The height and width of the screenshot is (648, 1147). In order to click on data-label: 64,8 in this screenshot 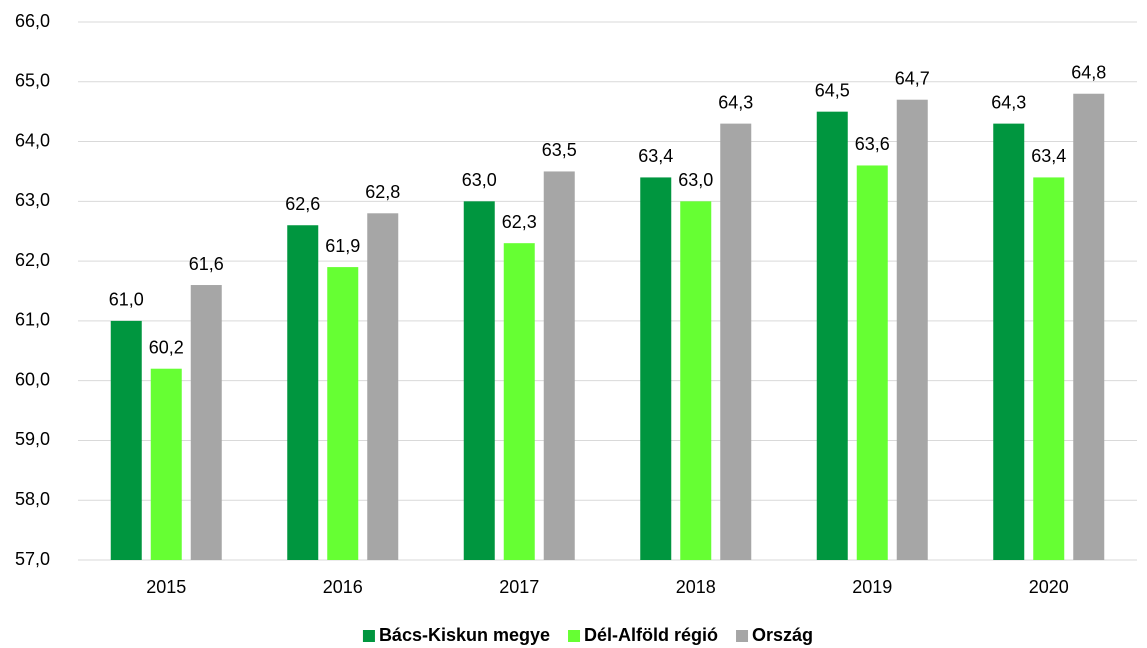, I will do `click(1088, 72)`.